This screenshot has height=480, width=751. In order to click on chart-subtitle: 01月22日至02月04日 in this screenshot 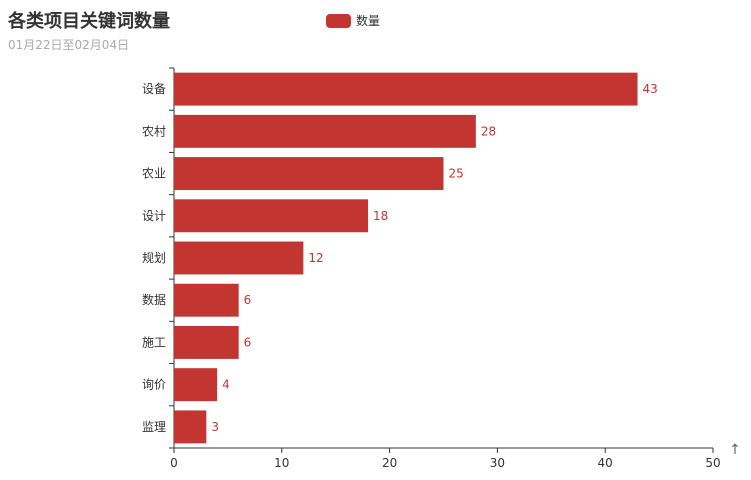, I will do `click(69, 45)`.